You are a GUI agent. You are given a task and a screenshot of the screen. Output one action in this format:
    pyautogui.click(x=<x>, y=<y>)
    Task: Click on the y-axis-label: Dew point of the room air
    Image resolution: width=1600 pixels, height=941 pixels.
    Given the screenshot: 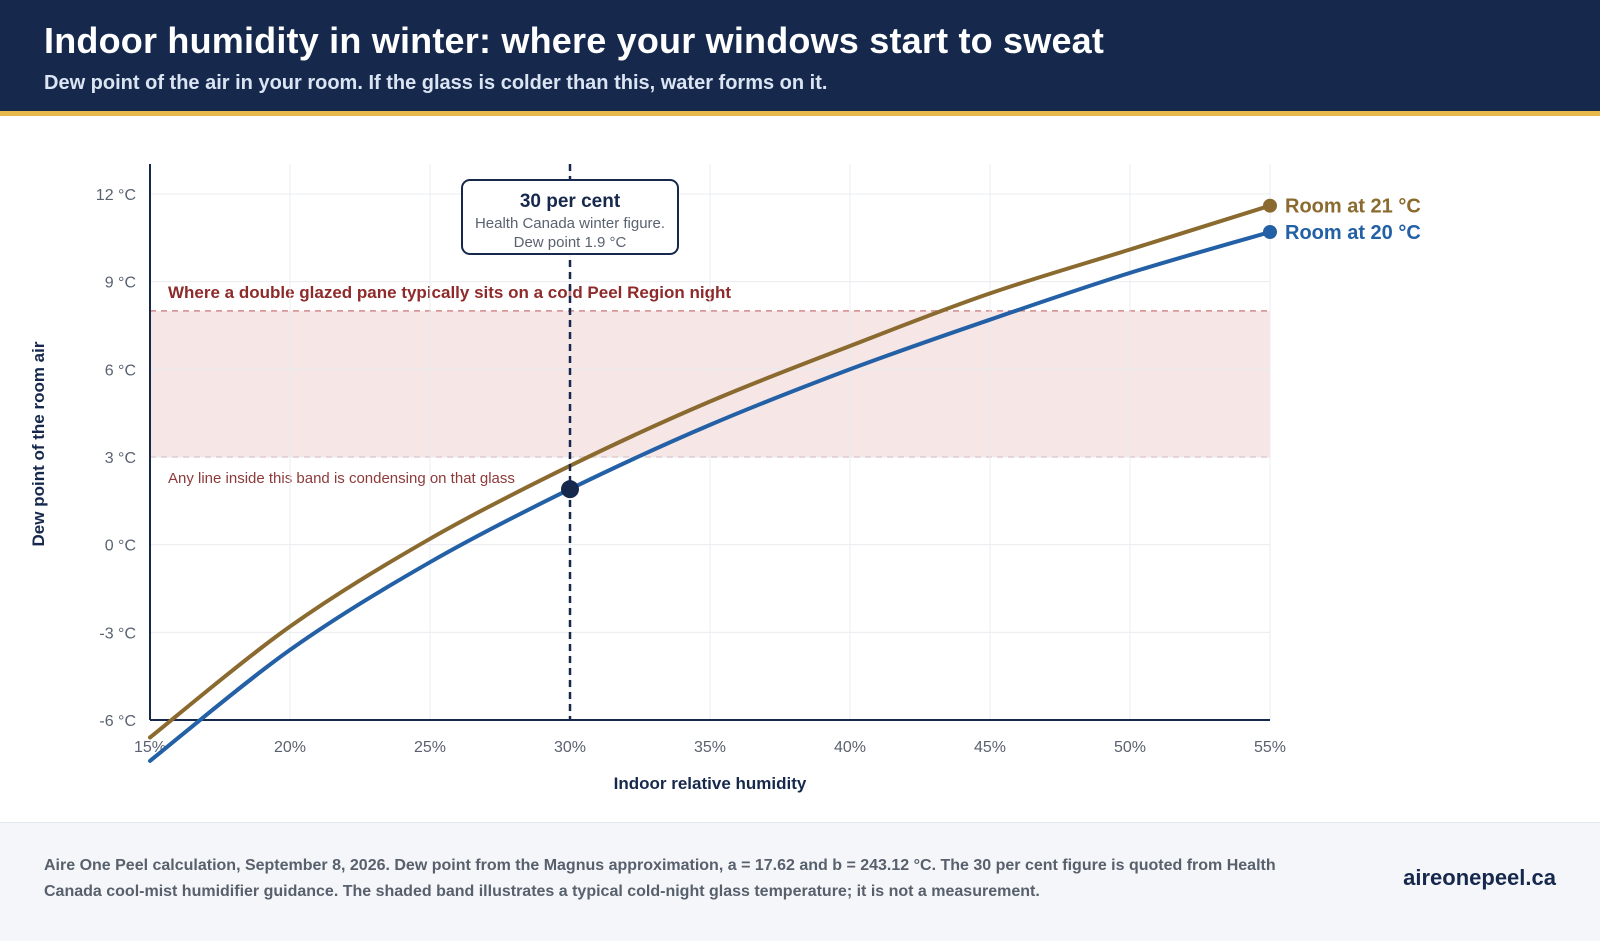 What is the action you would take?
    pyautogui.click(x=38, y=443)
    